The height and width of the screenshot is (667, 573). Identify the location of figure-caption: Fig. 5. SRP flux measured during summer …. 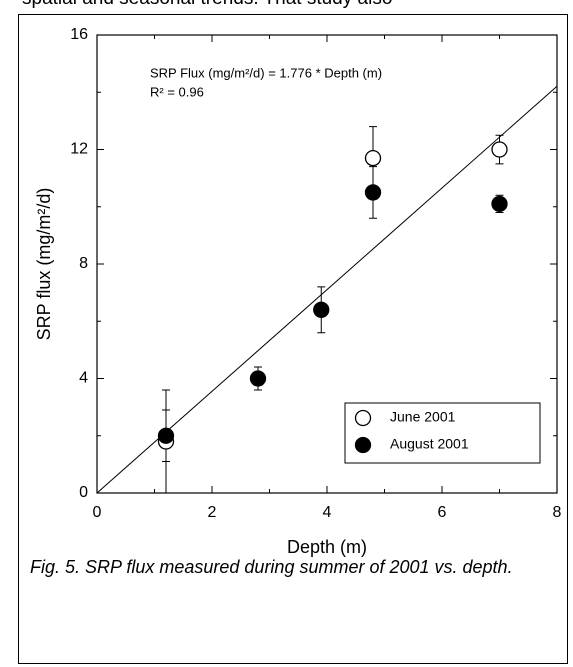
(271, 567).